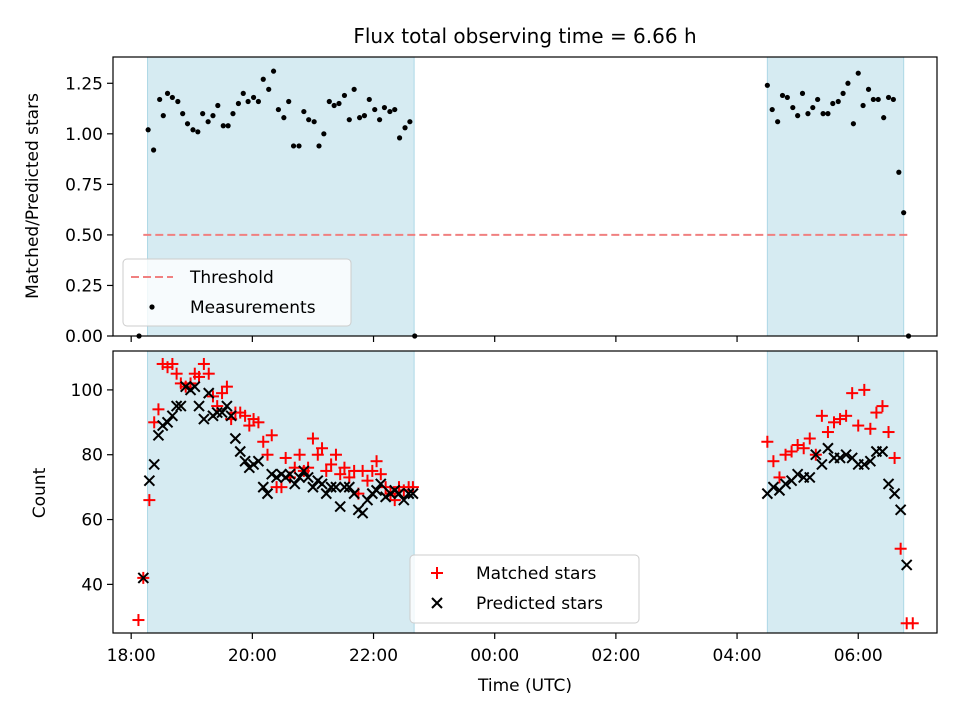  I want to click on count-y-axis-label: Count, so click(40, 492).